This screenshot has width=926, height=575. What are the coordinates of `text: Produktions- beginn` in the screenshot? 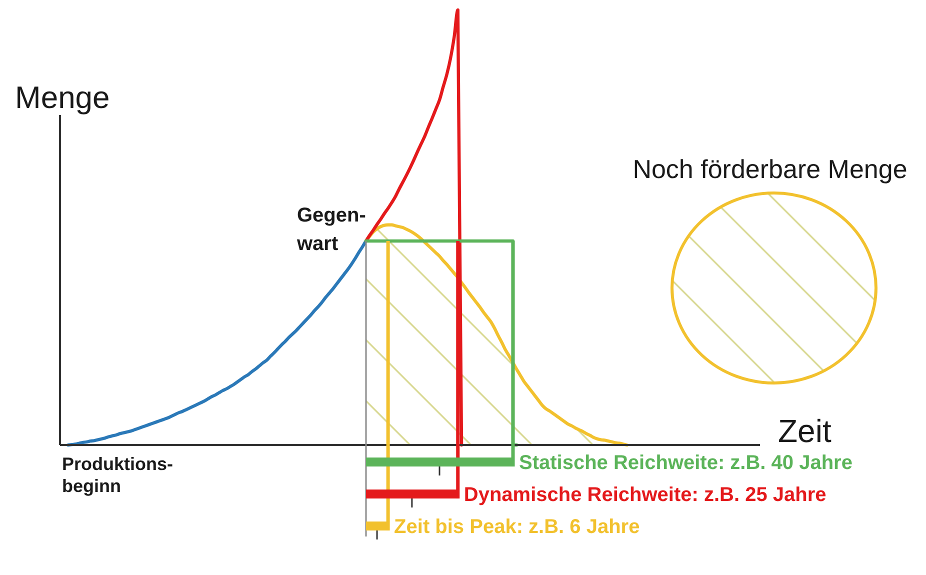 It's located at (118, 475).